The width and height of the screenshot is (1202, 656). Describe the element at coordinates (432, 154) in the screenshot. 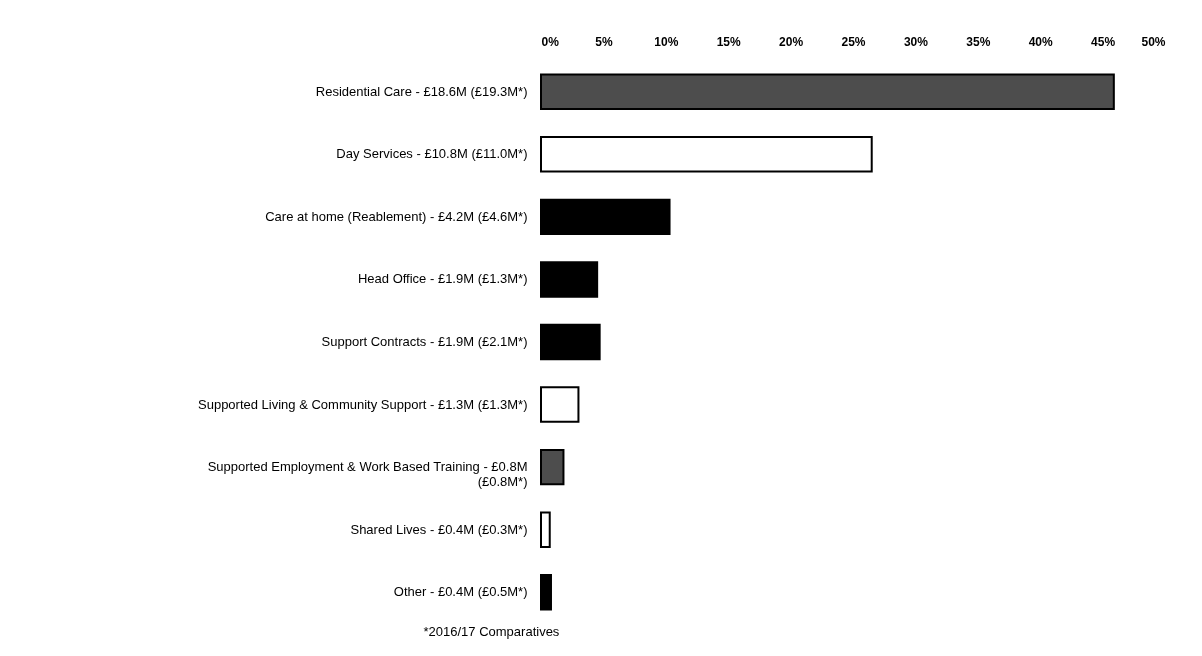

I see `y-tick-label: Day Services - £10.8M (£11.0M*)` at that location.